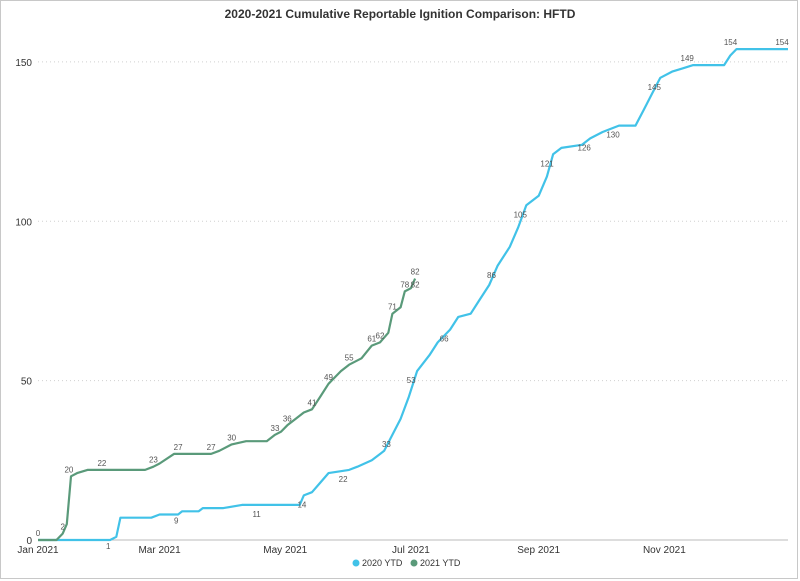 The height and width of the screenshot is (581, 800). Describe the element at coordinates (371, 339) in the screenshot. I see `data-label: 61` at that location.